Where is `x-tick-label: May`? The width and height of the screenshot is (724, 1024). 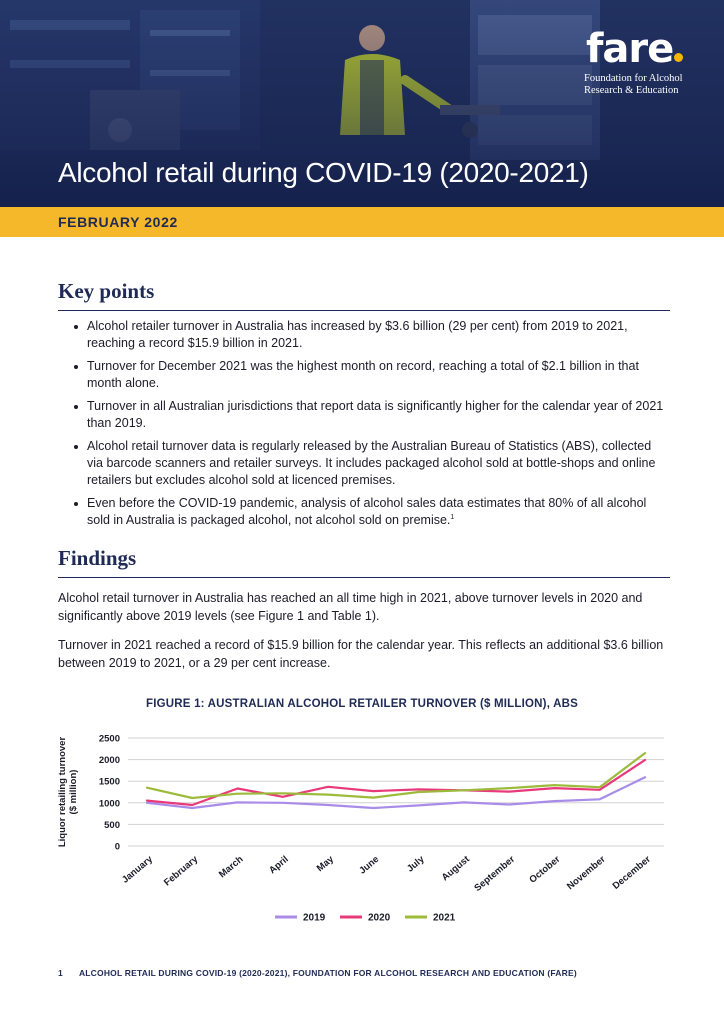
x-tick-label: May is located at coordinates (326, 863).